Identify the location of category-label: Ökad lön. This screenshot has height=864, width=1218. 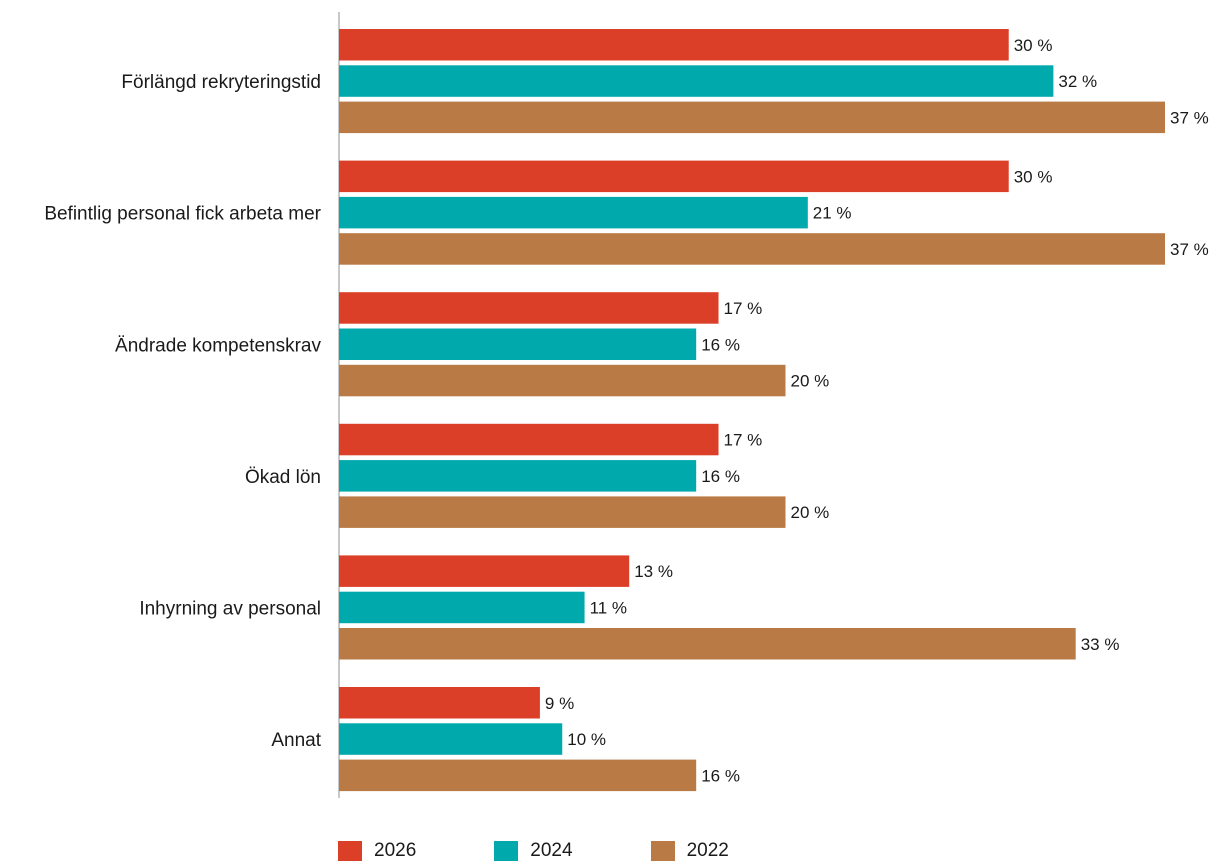
(283, 477).